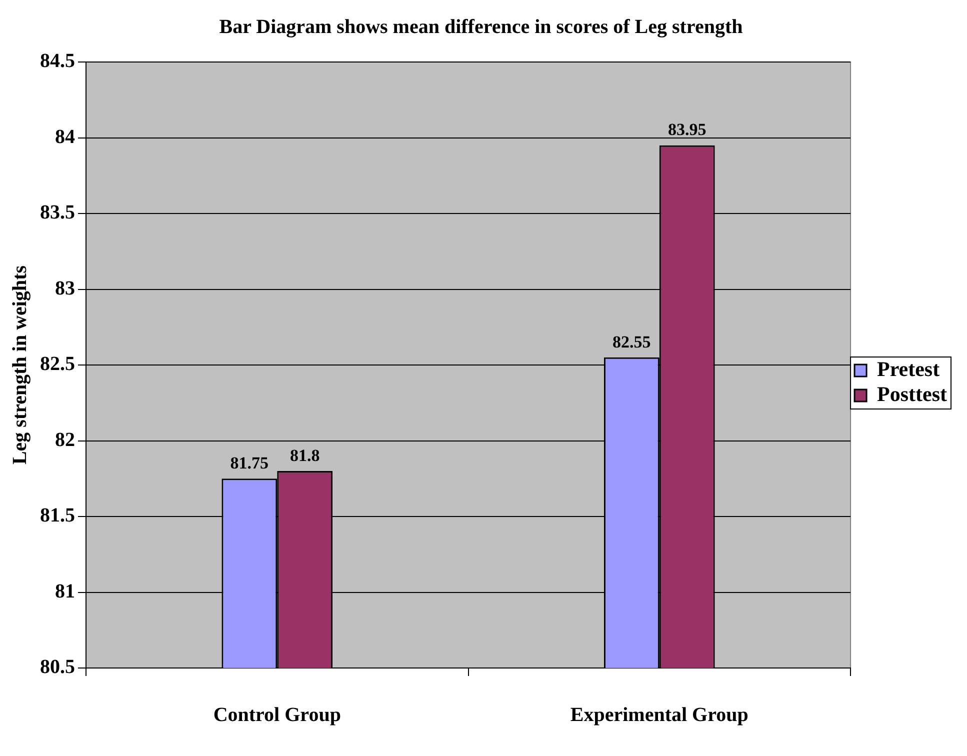  I want to click on legend-label: Posttest, so click(912, 394).